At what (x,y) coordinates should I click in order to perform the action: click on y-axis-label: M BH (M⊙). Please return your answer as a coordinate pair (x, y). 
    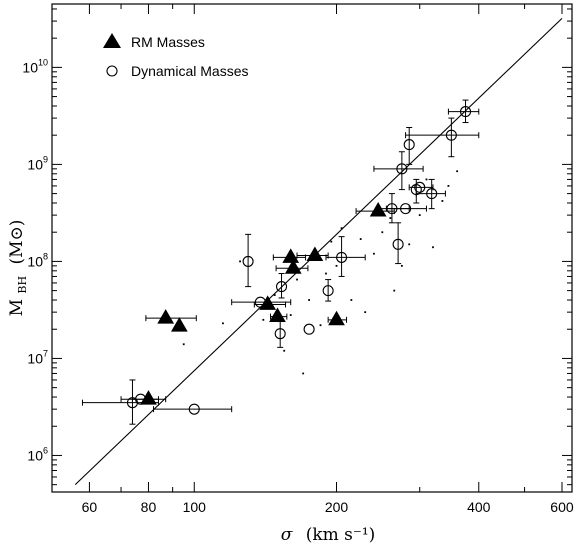
    Looking at the image, I should click on (19, 268).